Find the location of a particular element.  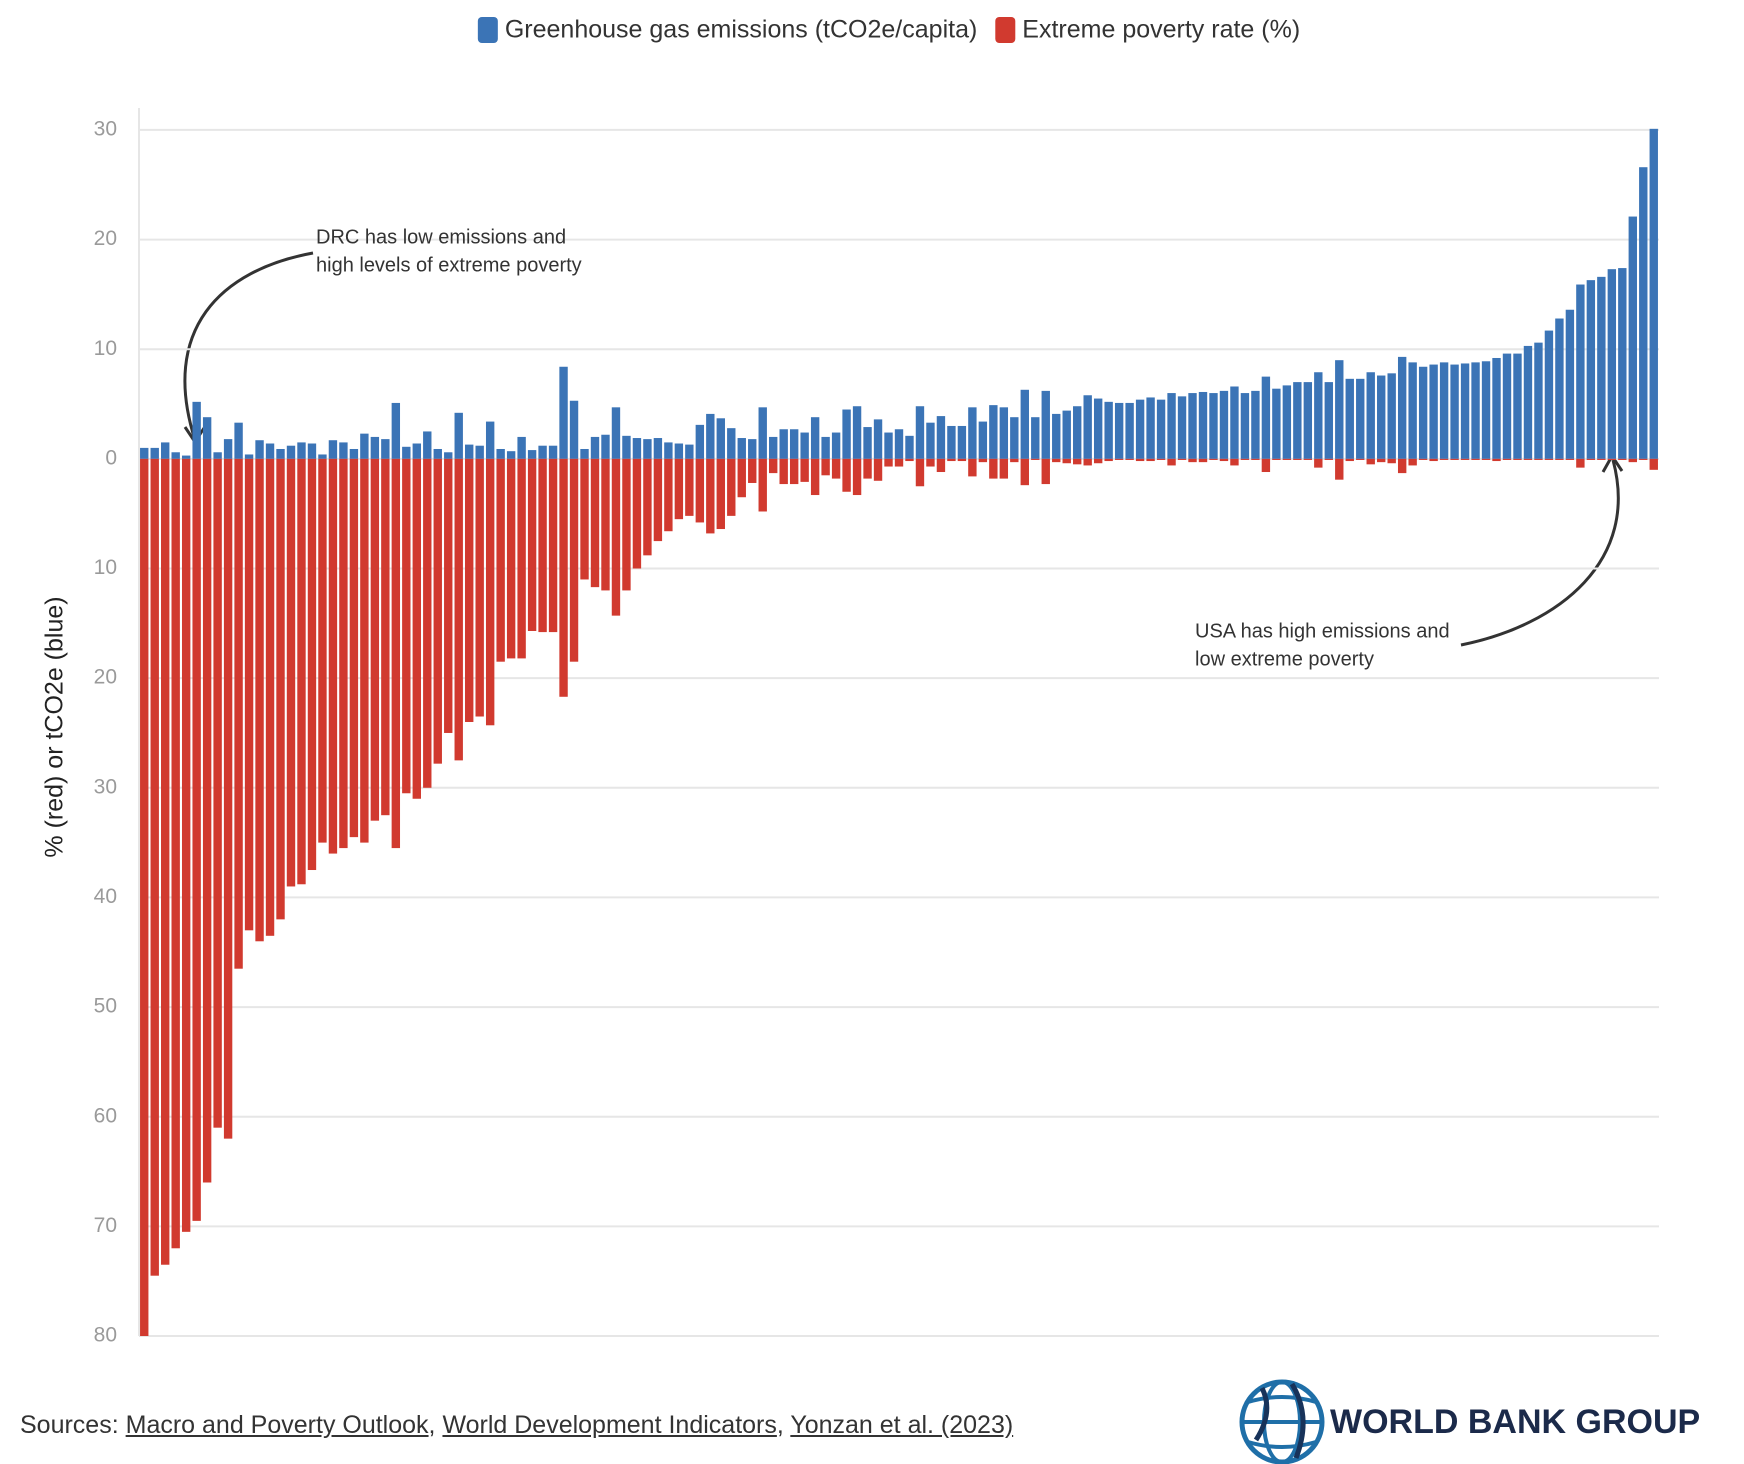

annotation: low extreme poverty is located at coordinates (1284, 659).